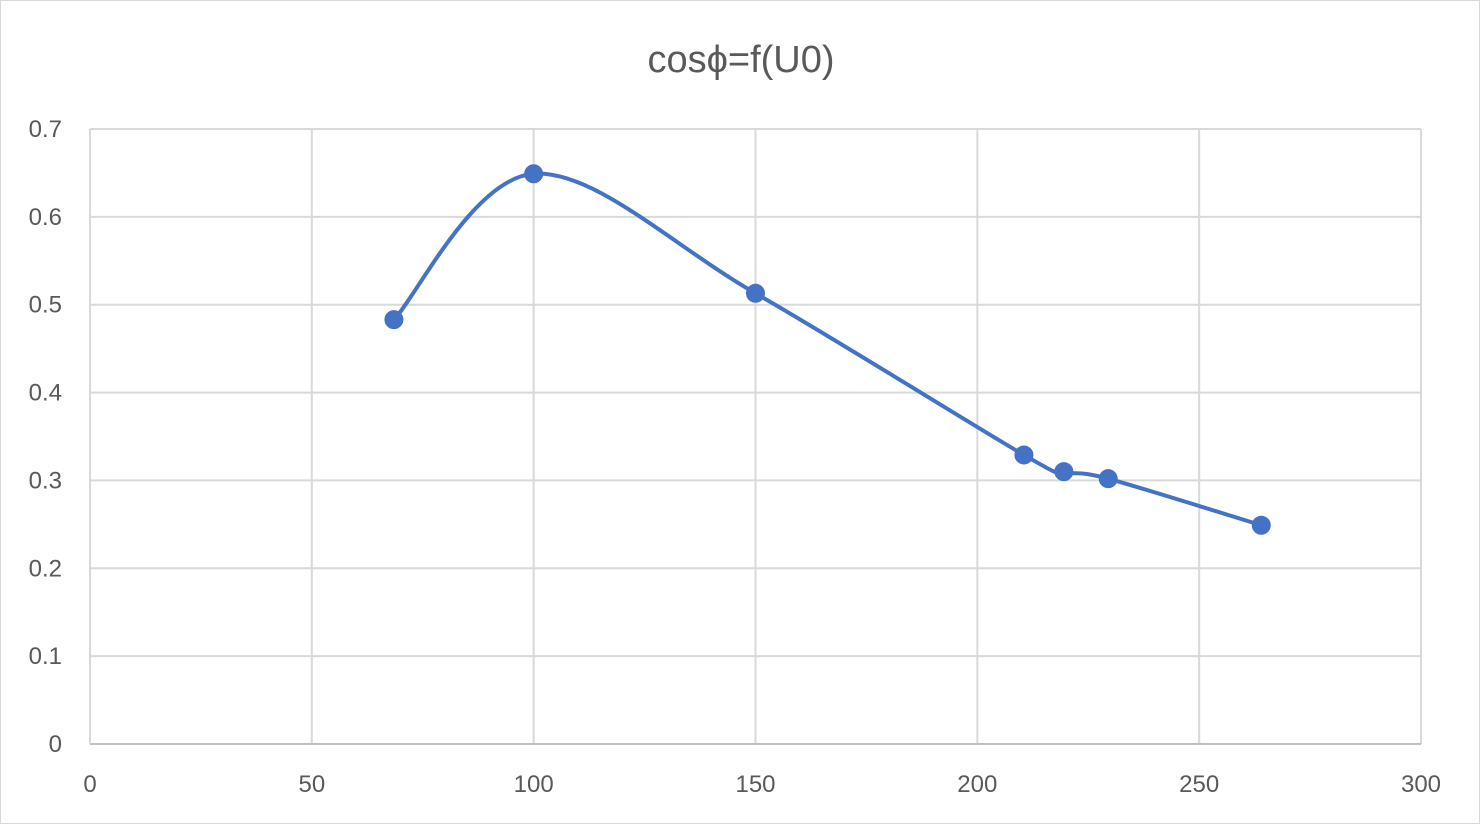 The height and width of the screenshot is (829, 1480). Describe the element at coordinates (534, 784) in the screenshot. I see `x-tick-label: 100` at that location.